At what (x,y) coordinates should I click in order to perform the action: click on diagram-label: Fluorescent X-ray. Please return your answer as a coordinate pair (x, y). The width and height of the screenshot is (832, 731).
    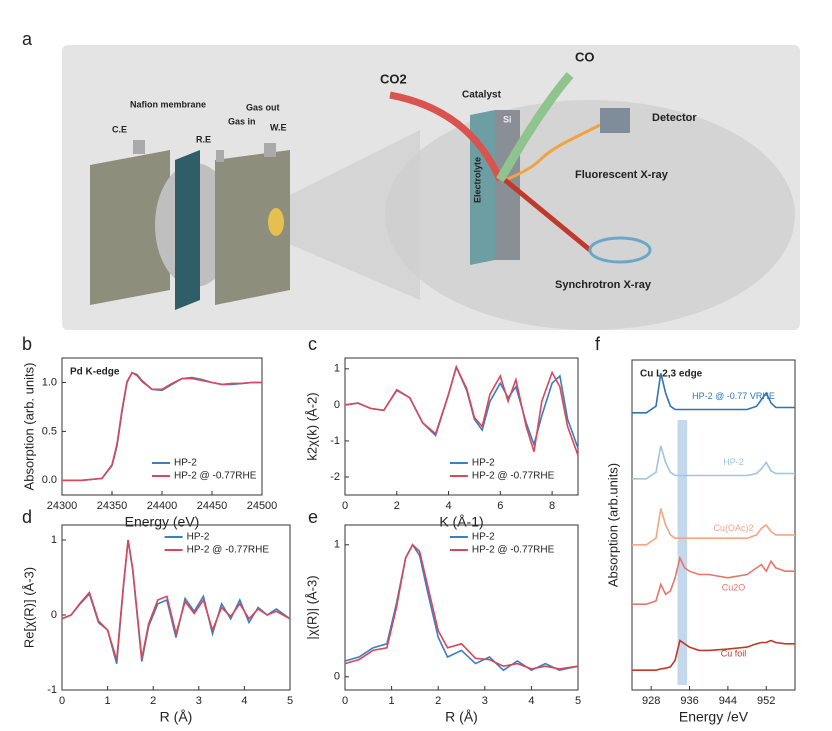
    Looking at the image, I should click on (622, 175).